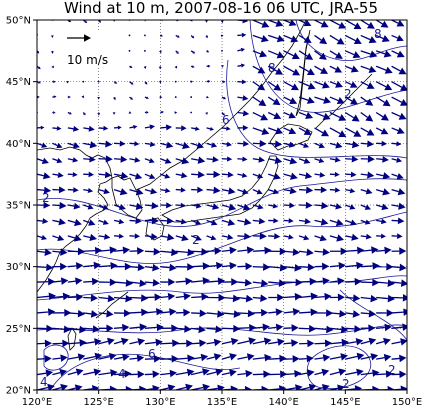  What do you see at coordinates (351, 41) in the screenshot?
I see `contour-line-upper-north` at bounding box center [351, 41].